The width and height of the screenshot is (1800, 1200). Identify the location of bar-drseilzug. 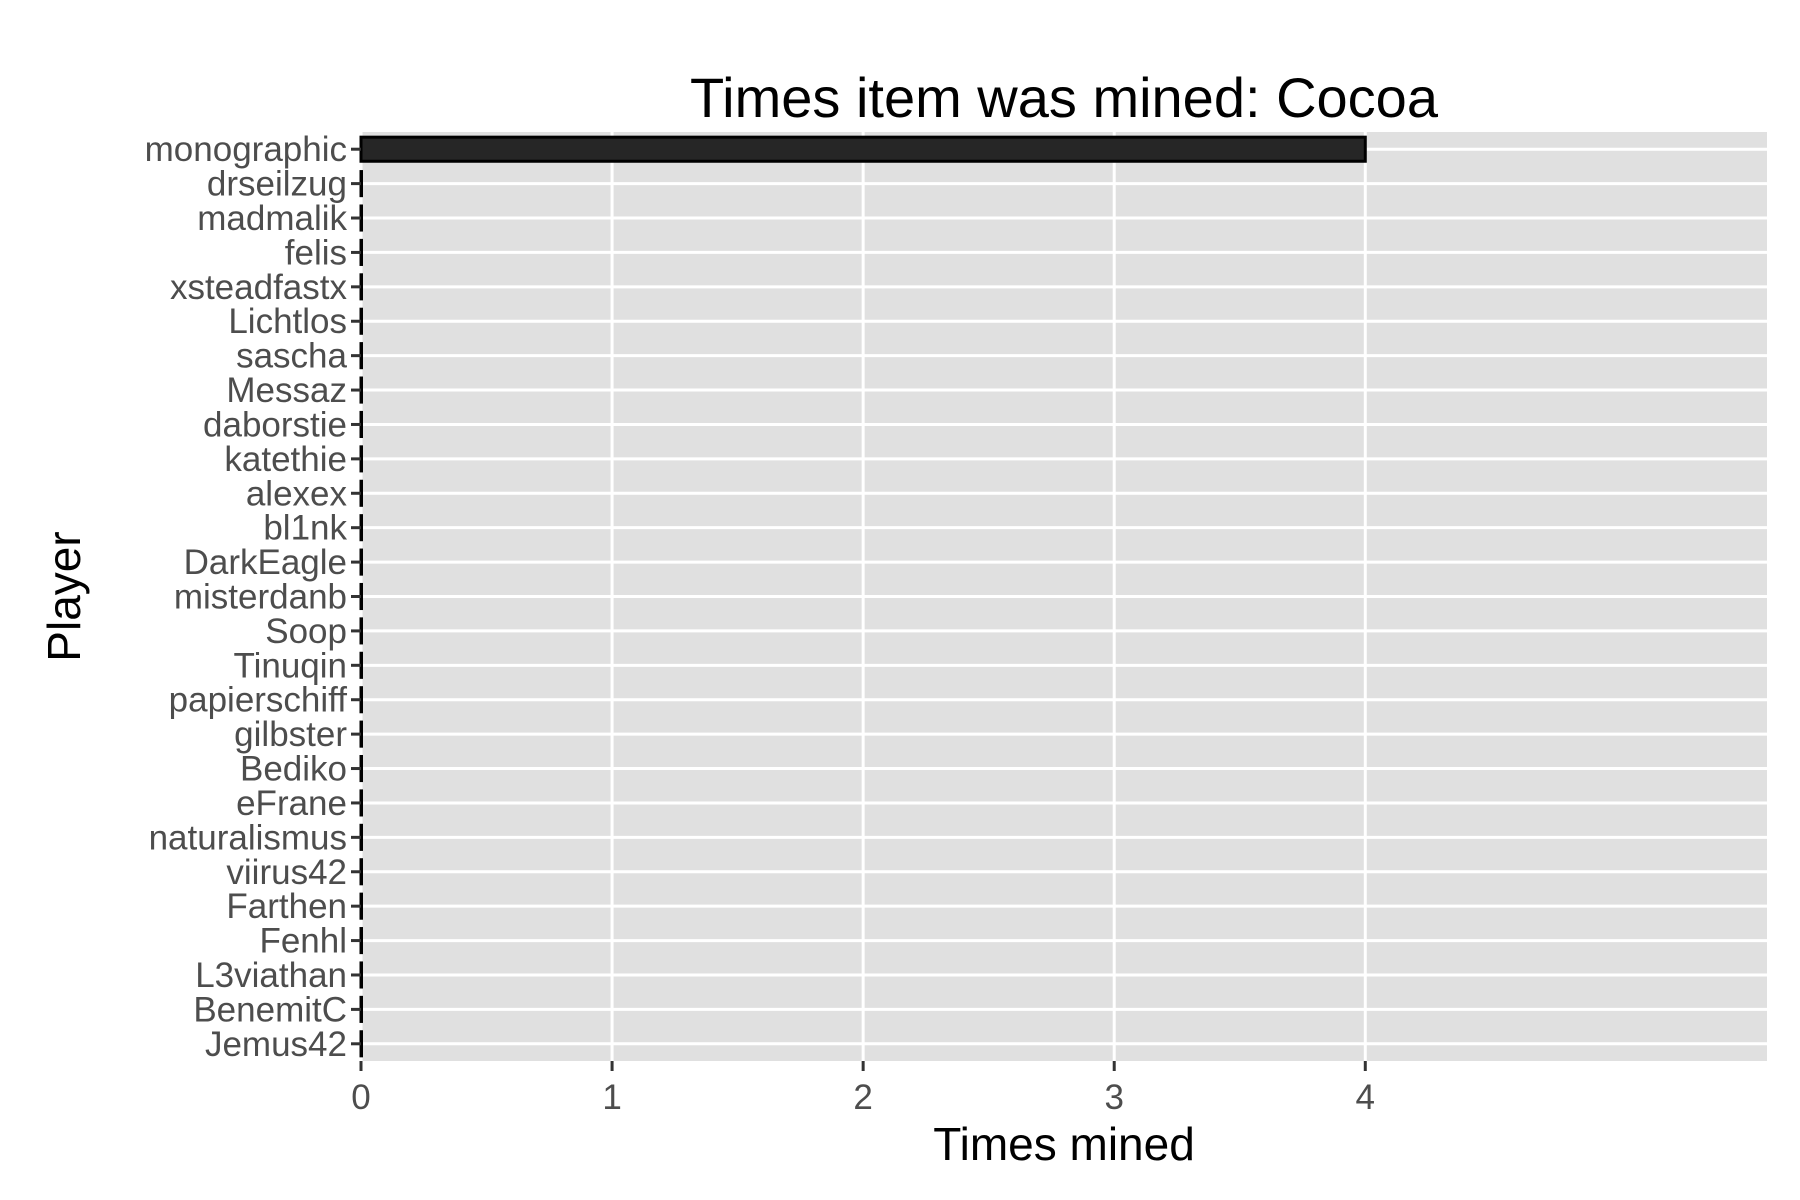
(361, 184).